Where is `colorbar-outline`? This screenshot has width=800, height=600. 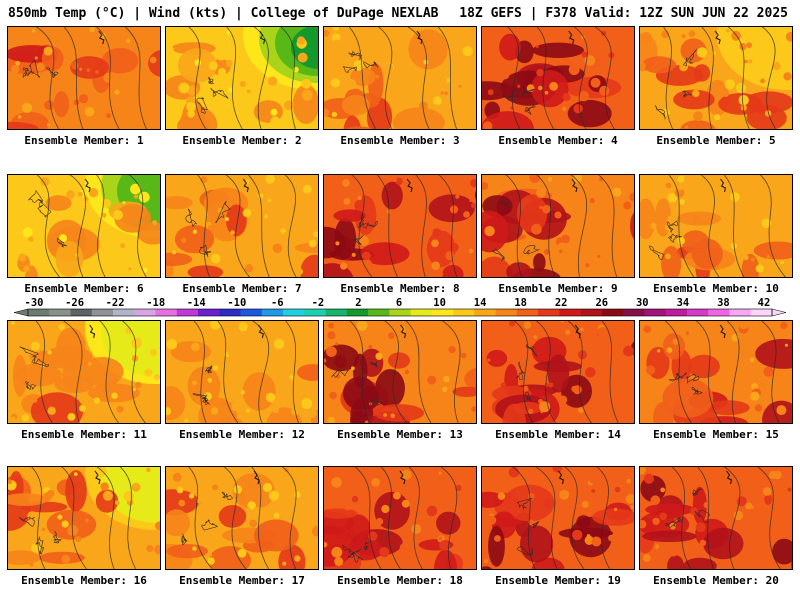 colorbar-outline is located at coordinates (400, 312).